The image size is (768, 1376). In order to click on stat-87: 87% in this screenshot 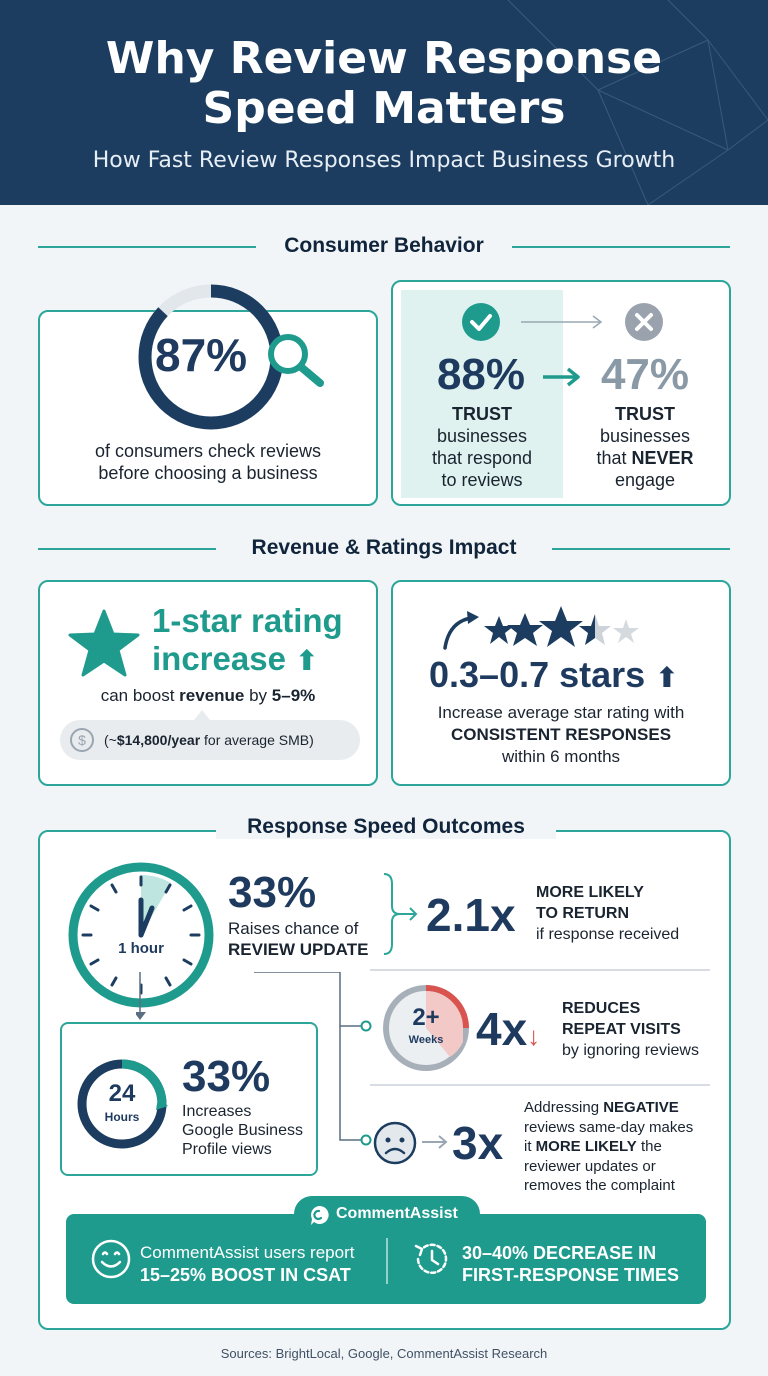, I will do `click(201, 355)`.